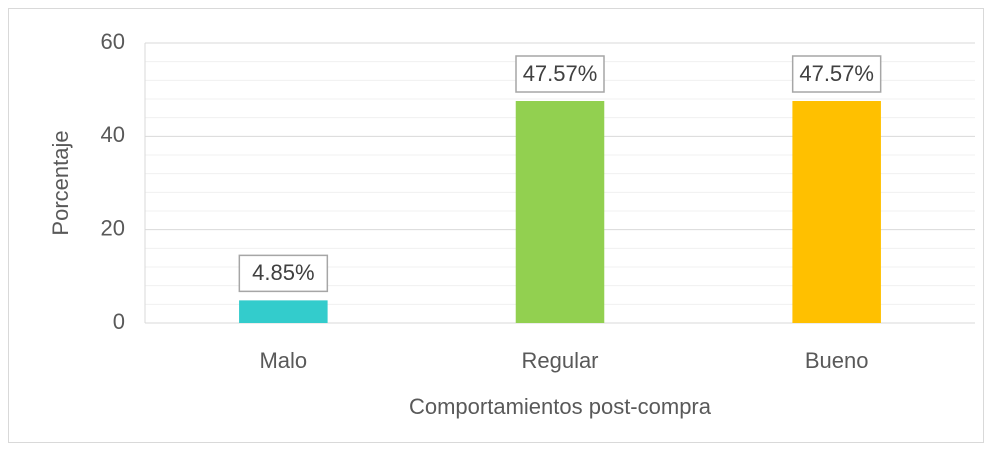 This screenshot has height=451, width=992. What do you see at coordinates (559, 360) in the screenshot?
I see `x-tick-label: Regular` at bounding box center [559, 360].